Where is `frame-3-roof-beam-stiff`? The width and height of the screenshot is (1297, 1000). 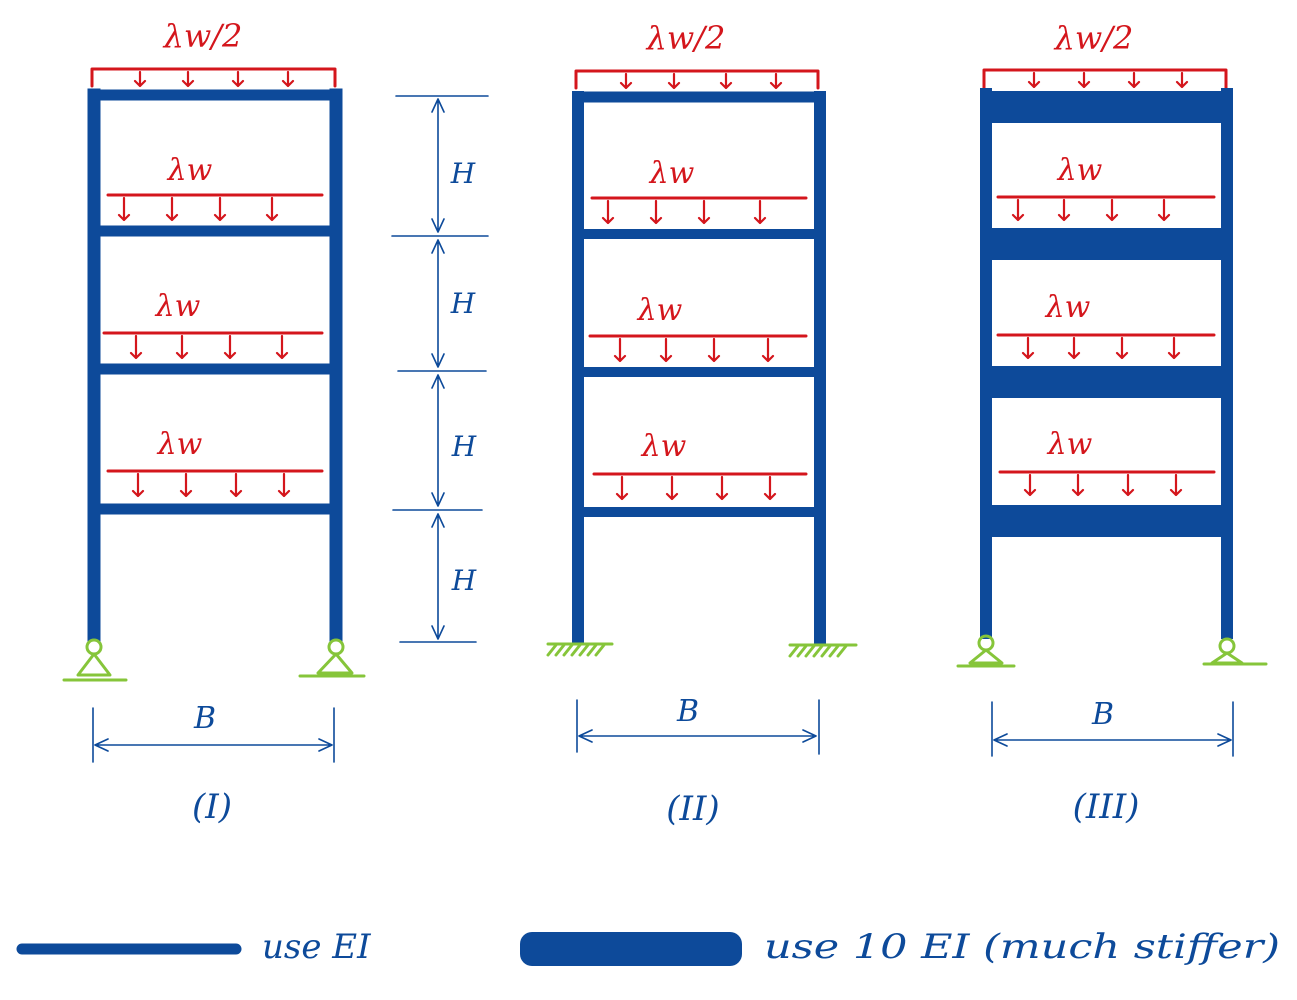 frame-3-roof-beam-stiff is located at coordinates (1106, 107).